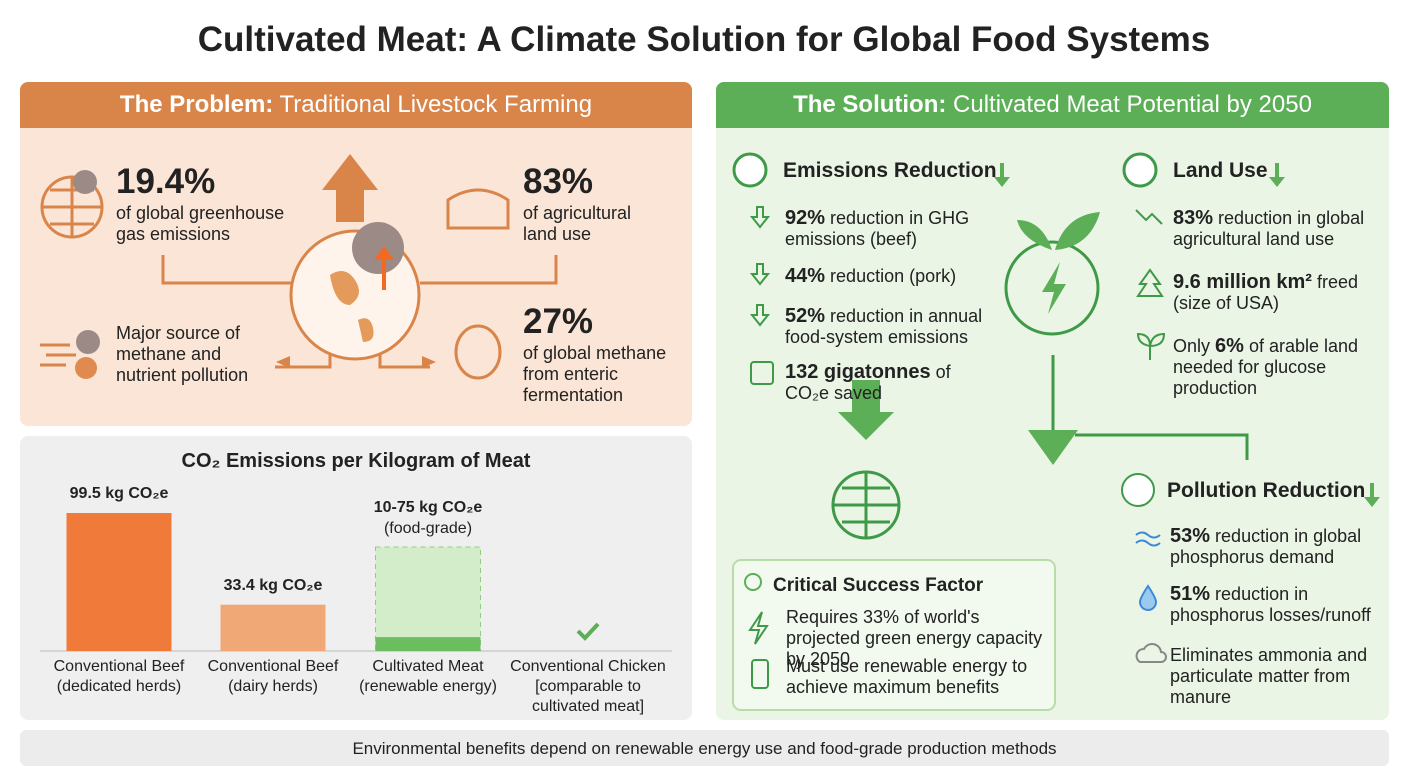  What do you see at coordinates (805, 276) in the screenshot?
I see `item-value: 44%` at bounding box center [805, 276].